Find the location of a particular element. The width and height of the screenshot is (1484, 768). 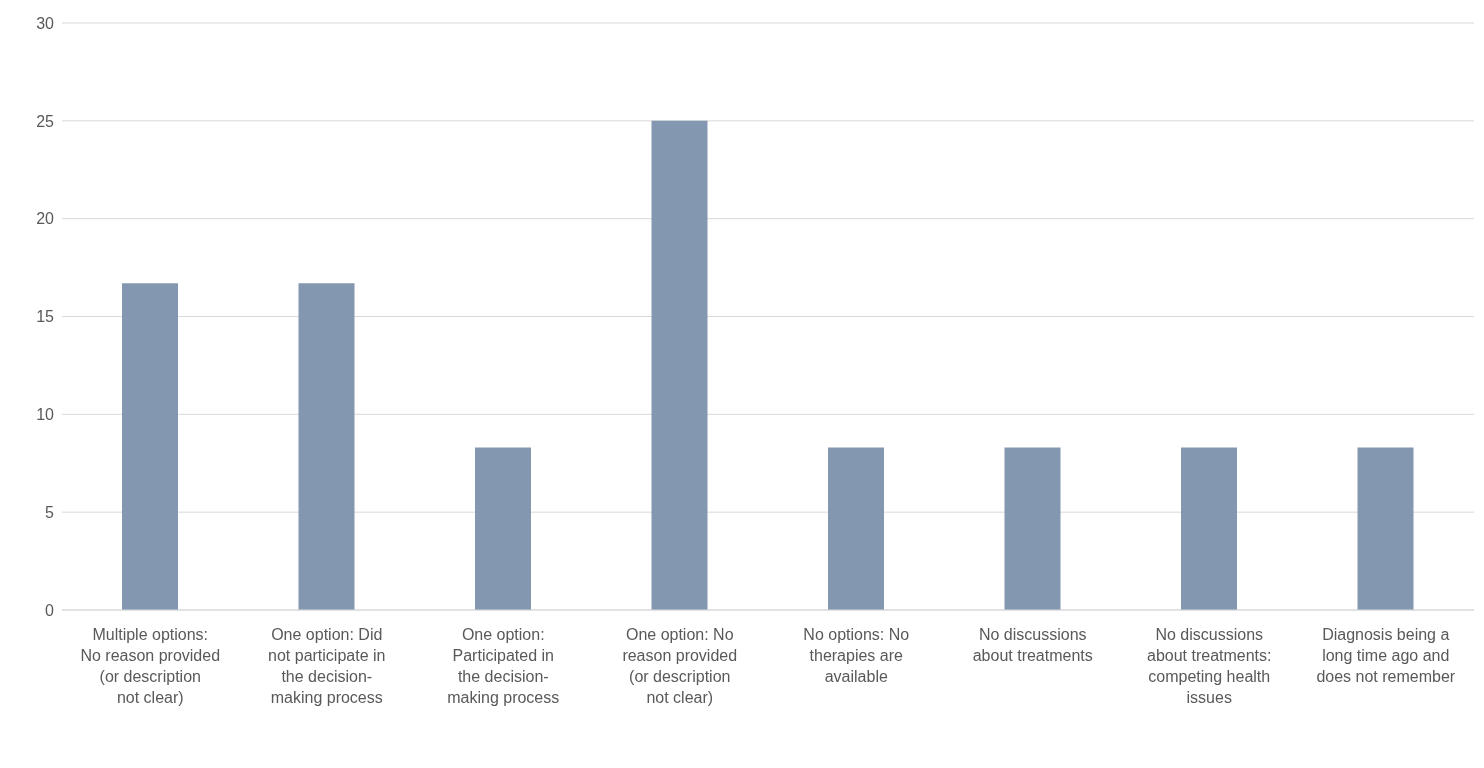

x-tick-label: No discussions about treatments is located at coordinates (1032, 645).